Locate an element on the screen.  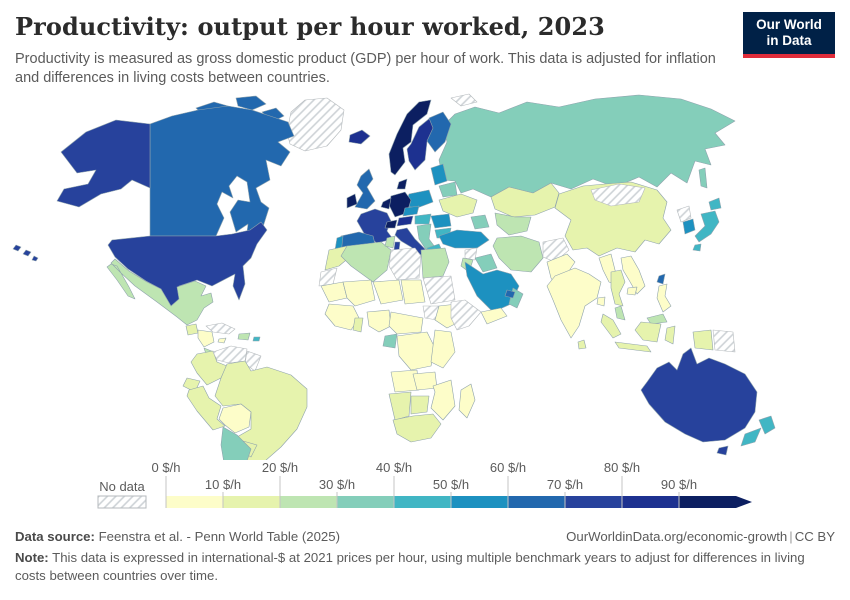
country-venezuela is located at coordinates (230, 354).